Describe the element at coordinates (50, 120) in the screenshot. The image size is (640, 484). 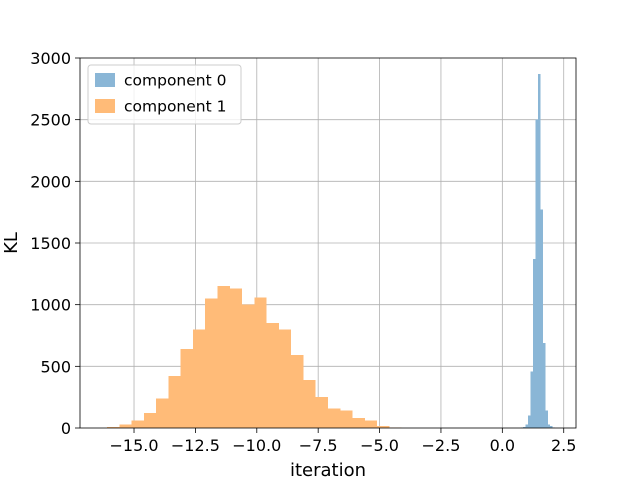
I see `y-tick-label: 2500` at that location.